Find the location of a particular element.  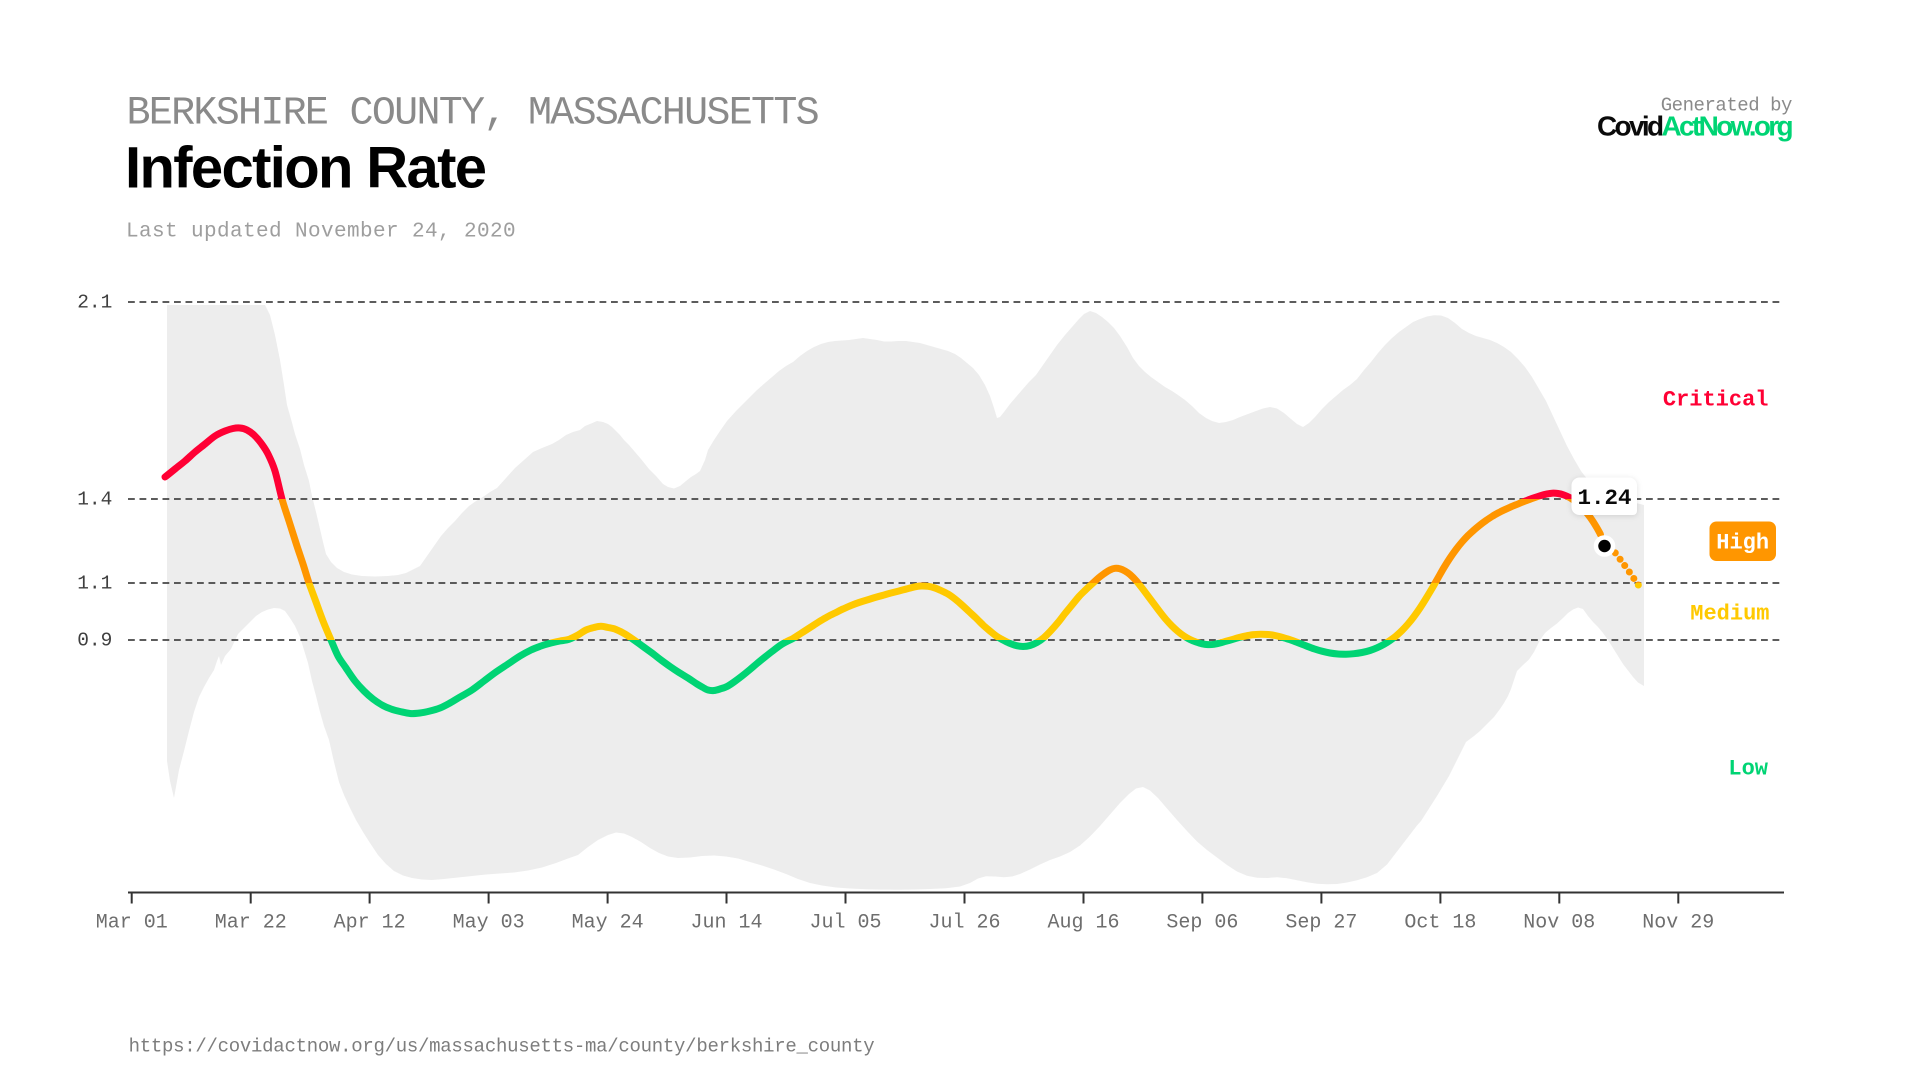

svg-text: 1.24 is located at coordinates (1604, 498).